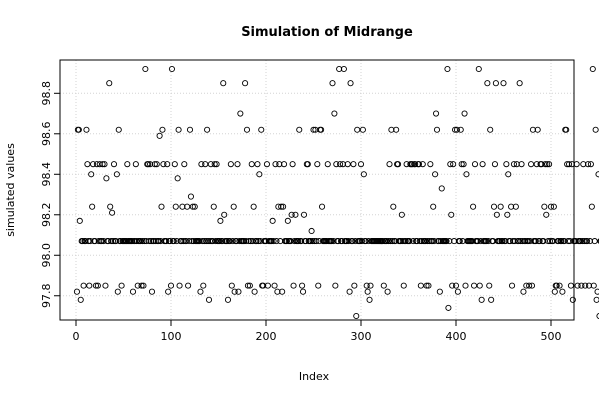 The height and width of the screenshot is (400, 599). What do you see at coordinates (46, 174) in the screenshot?
I see `y-tick-label: 98.4` at bounding box center [46, 174].